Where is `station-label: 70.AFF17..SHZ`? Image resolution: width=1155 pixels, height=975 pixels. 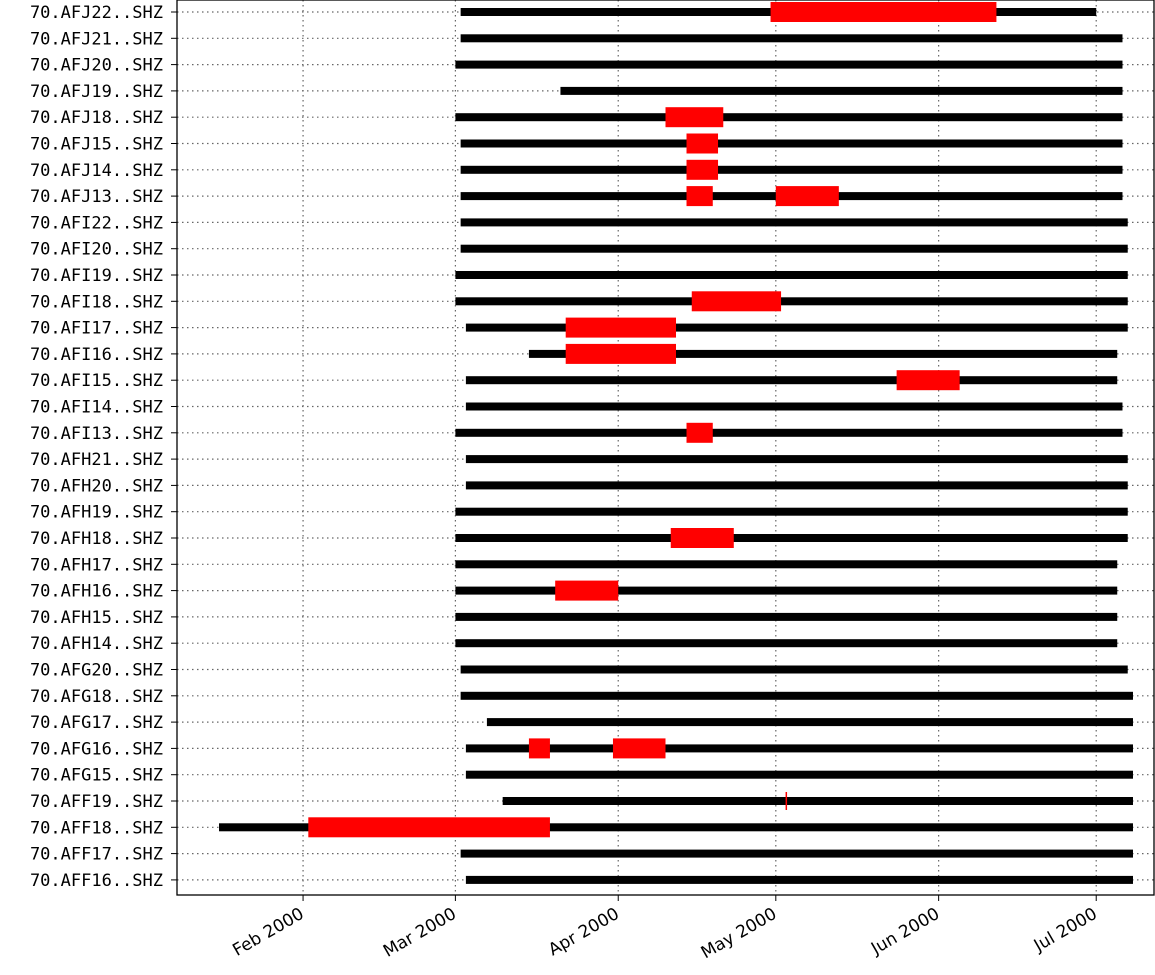 station-label: 70.AFF17..SHZ is located at coordinates (96, 855).